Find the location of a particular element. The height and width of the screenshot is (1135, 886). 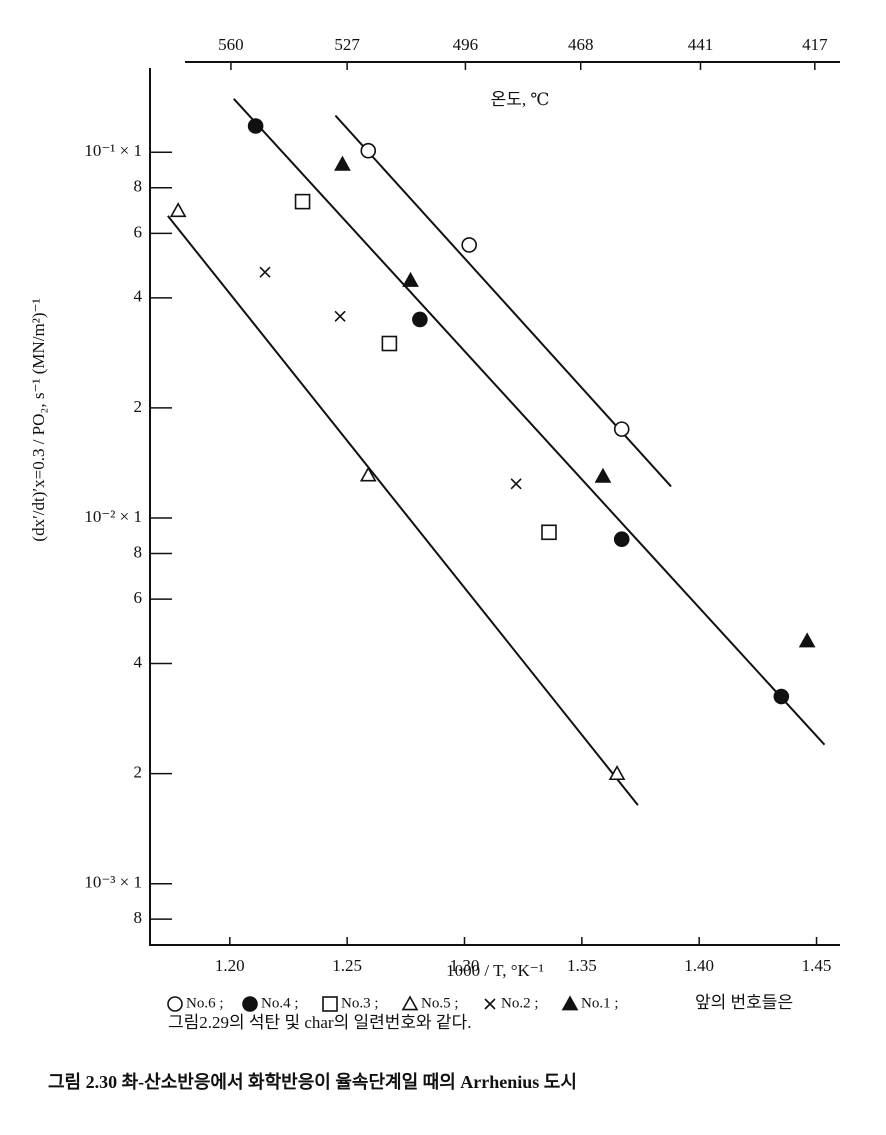

x-tick-label: 1.40 is located at coordinates (699, 965).